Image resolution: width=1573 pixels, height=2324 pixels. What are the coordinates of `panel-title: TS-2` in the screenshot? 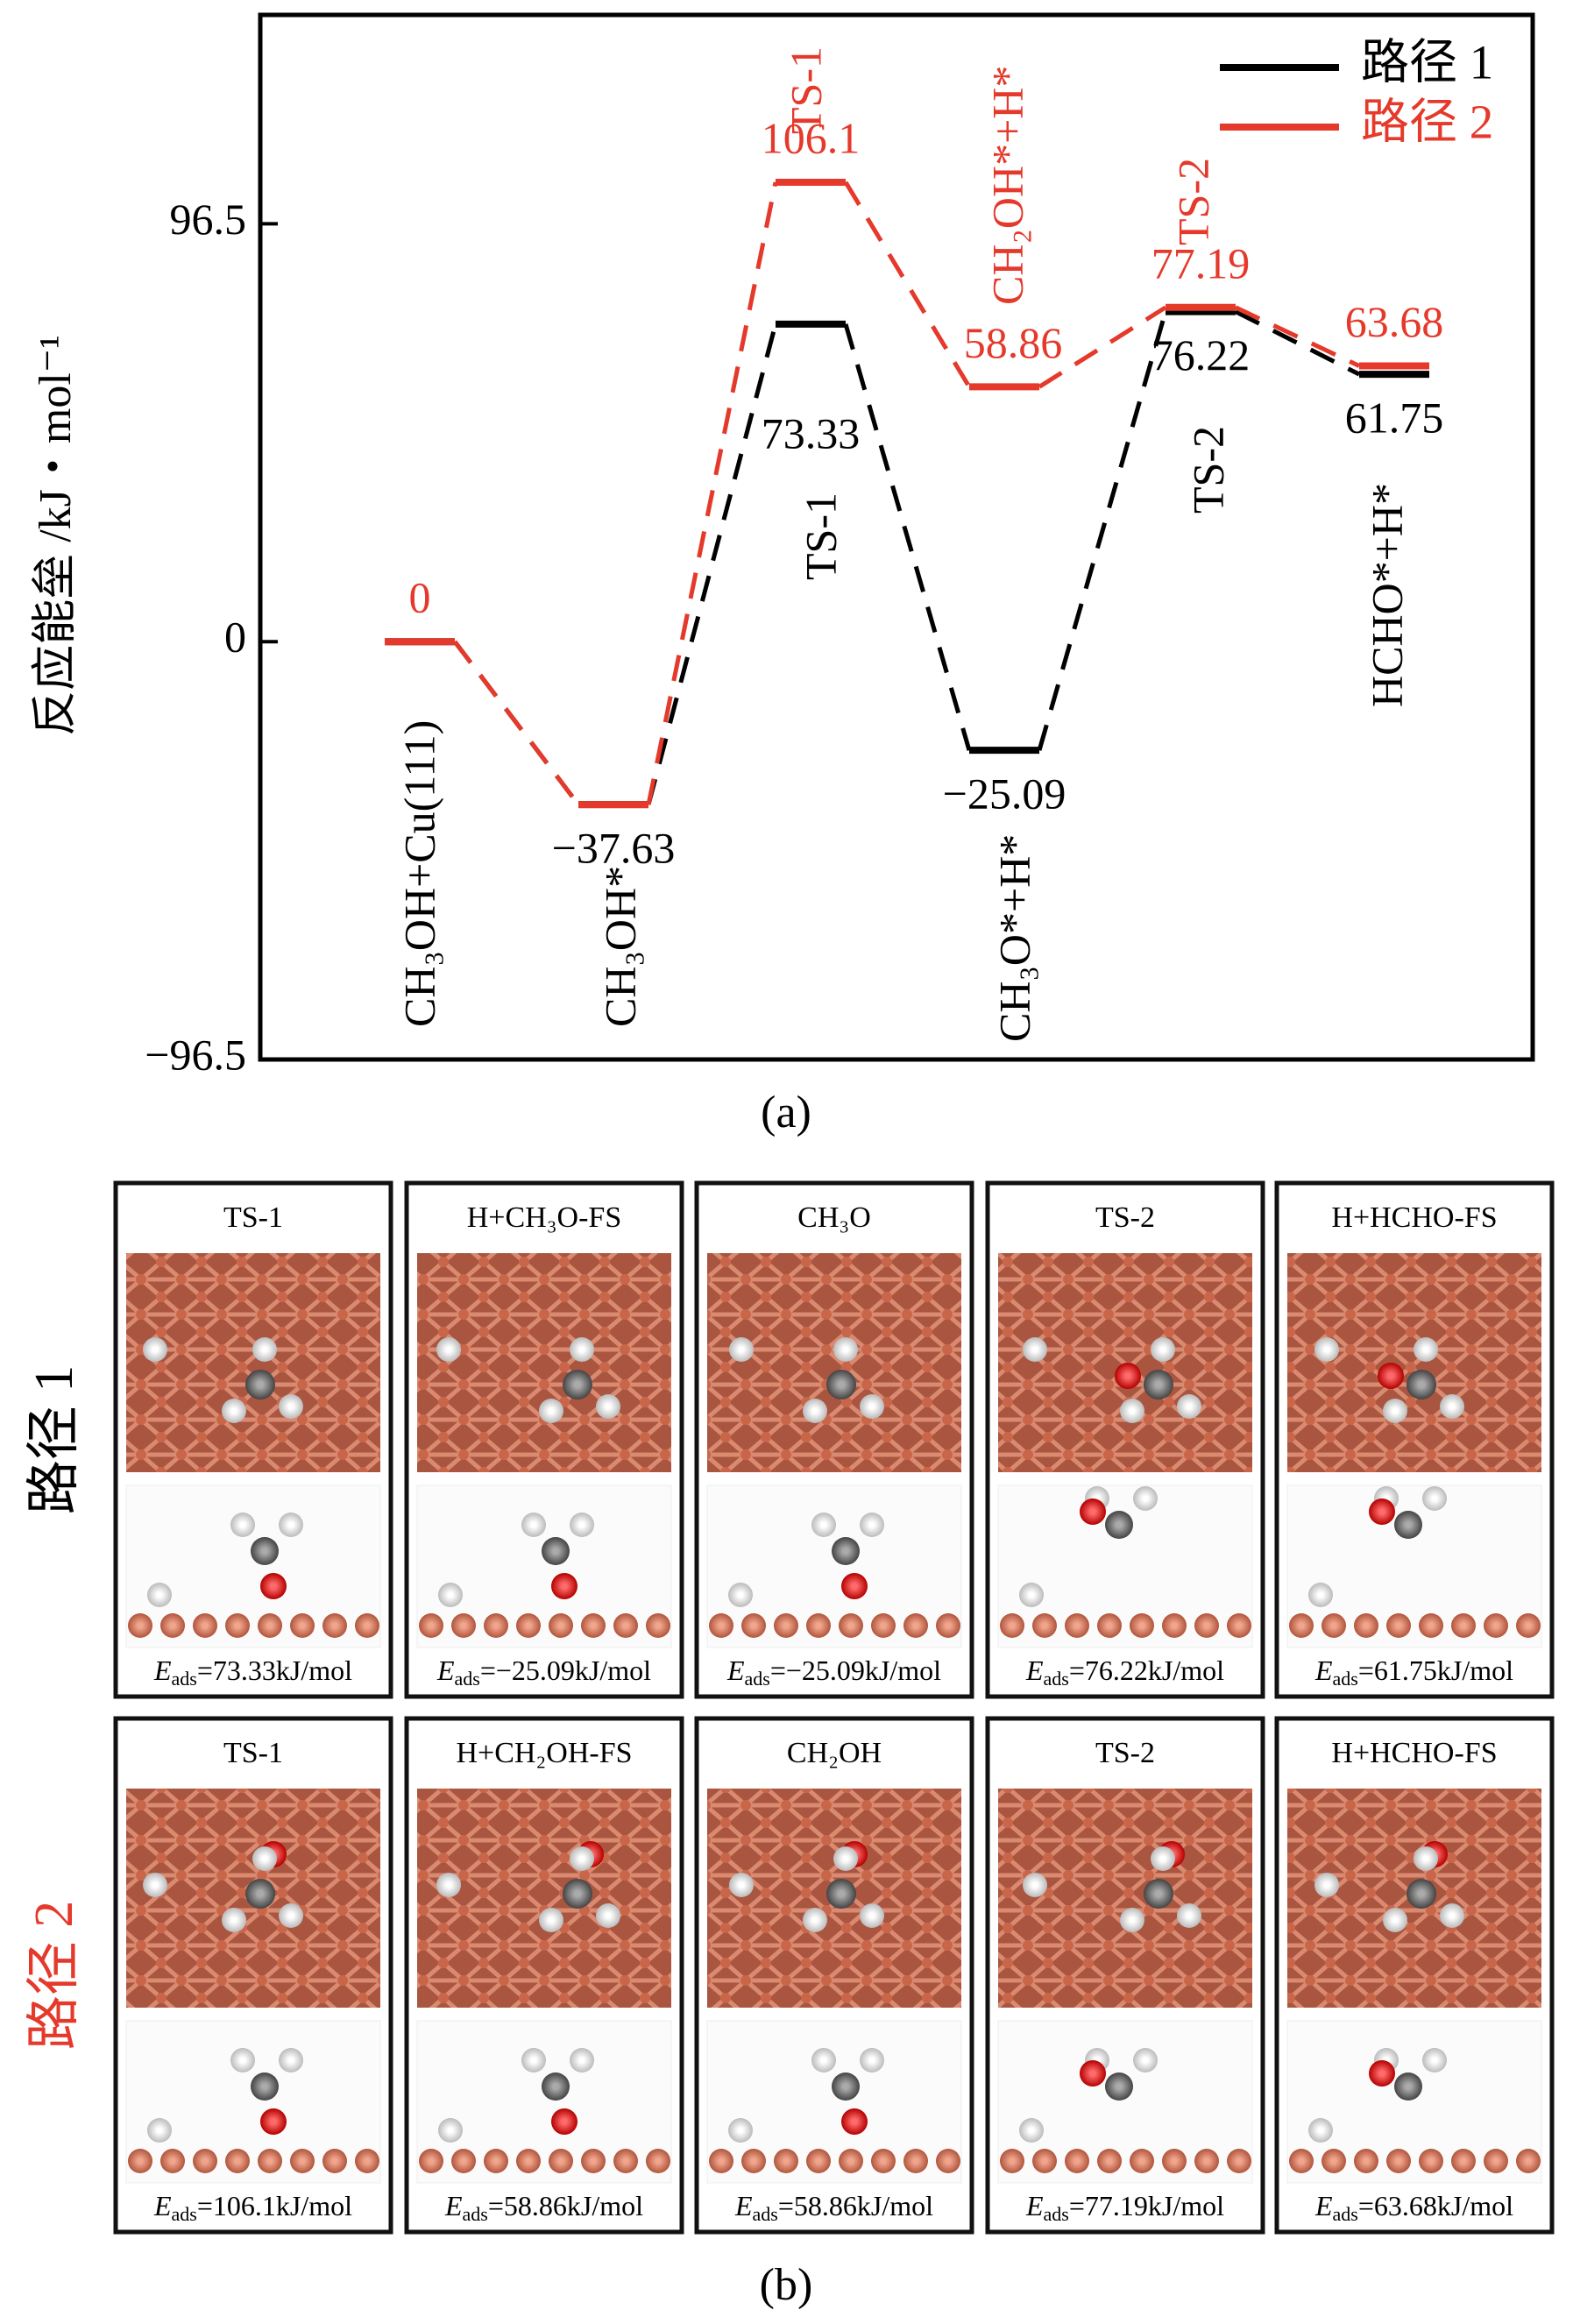 It's located at (1125, 1753).